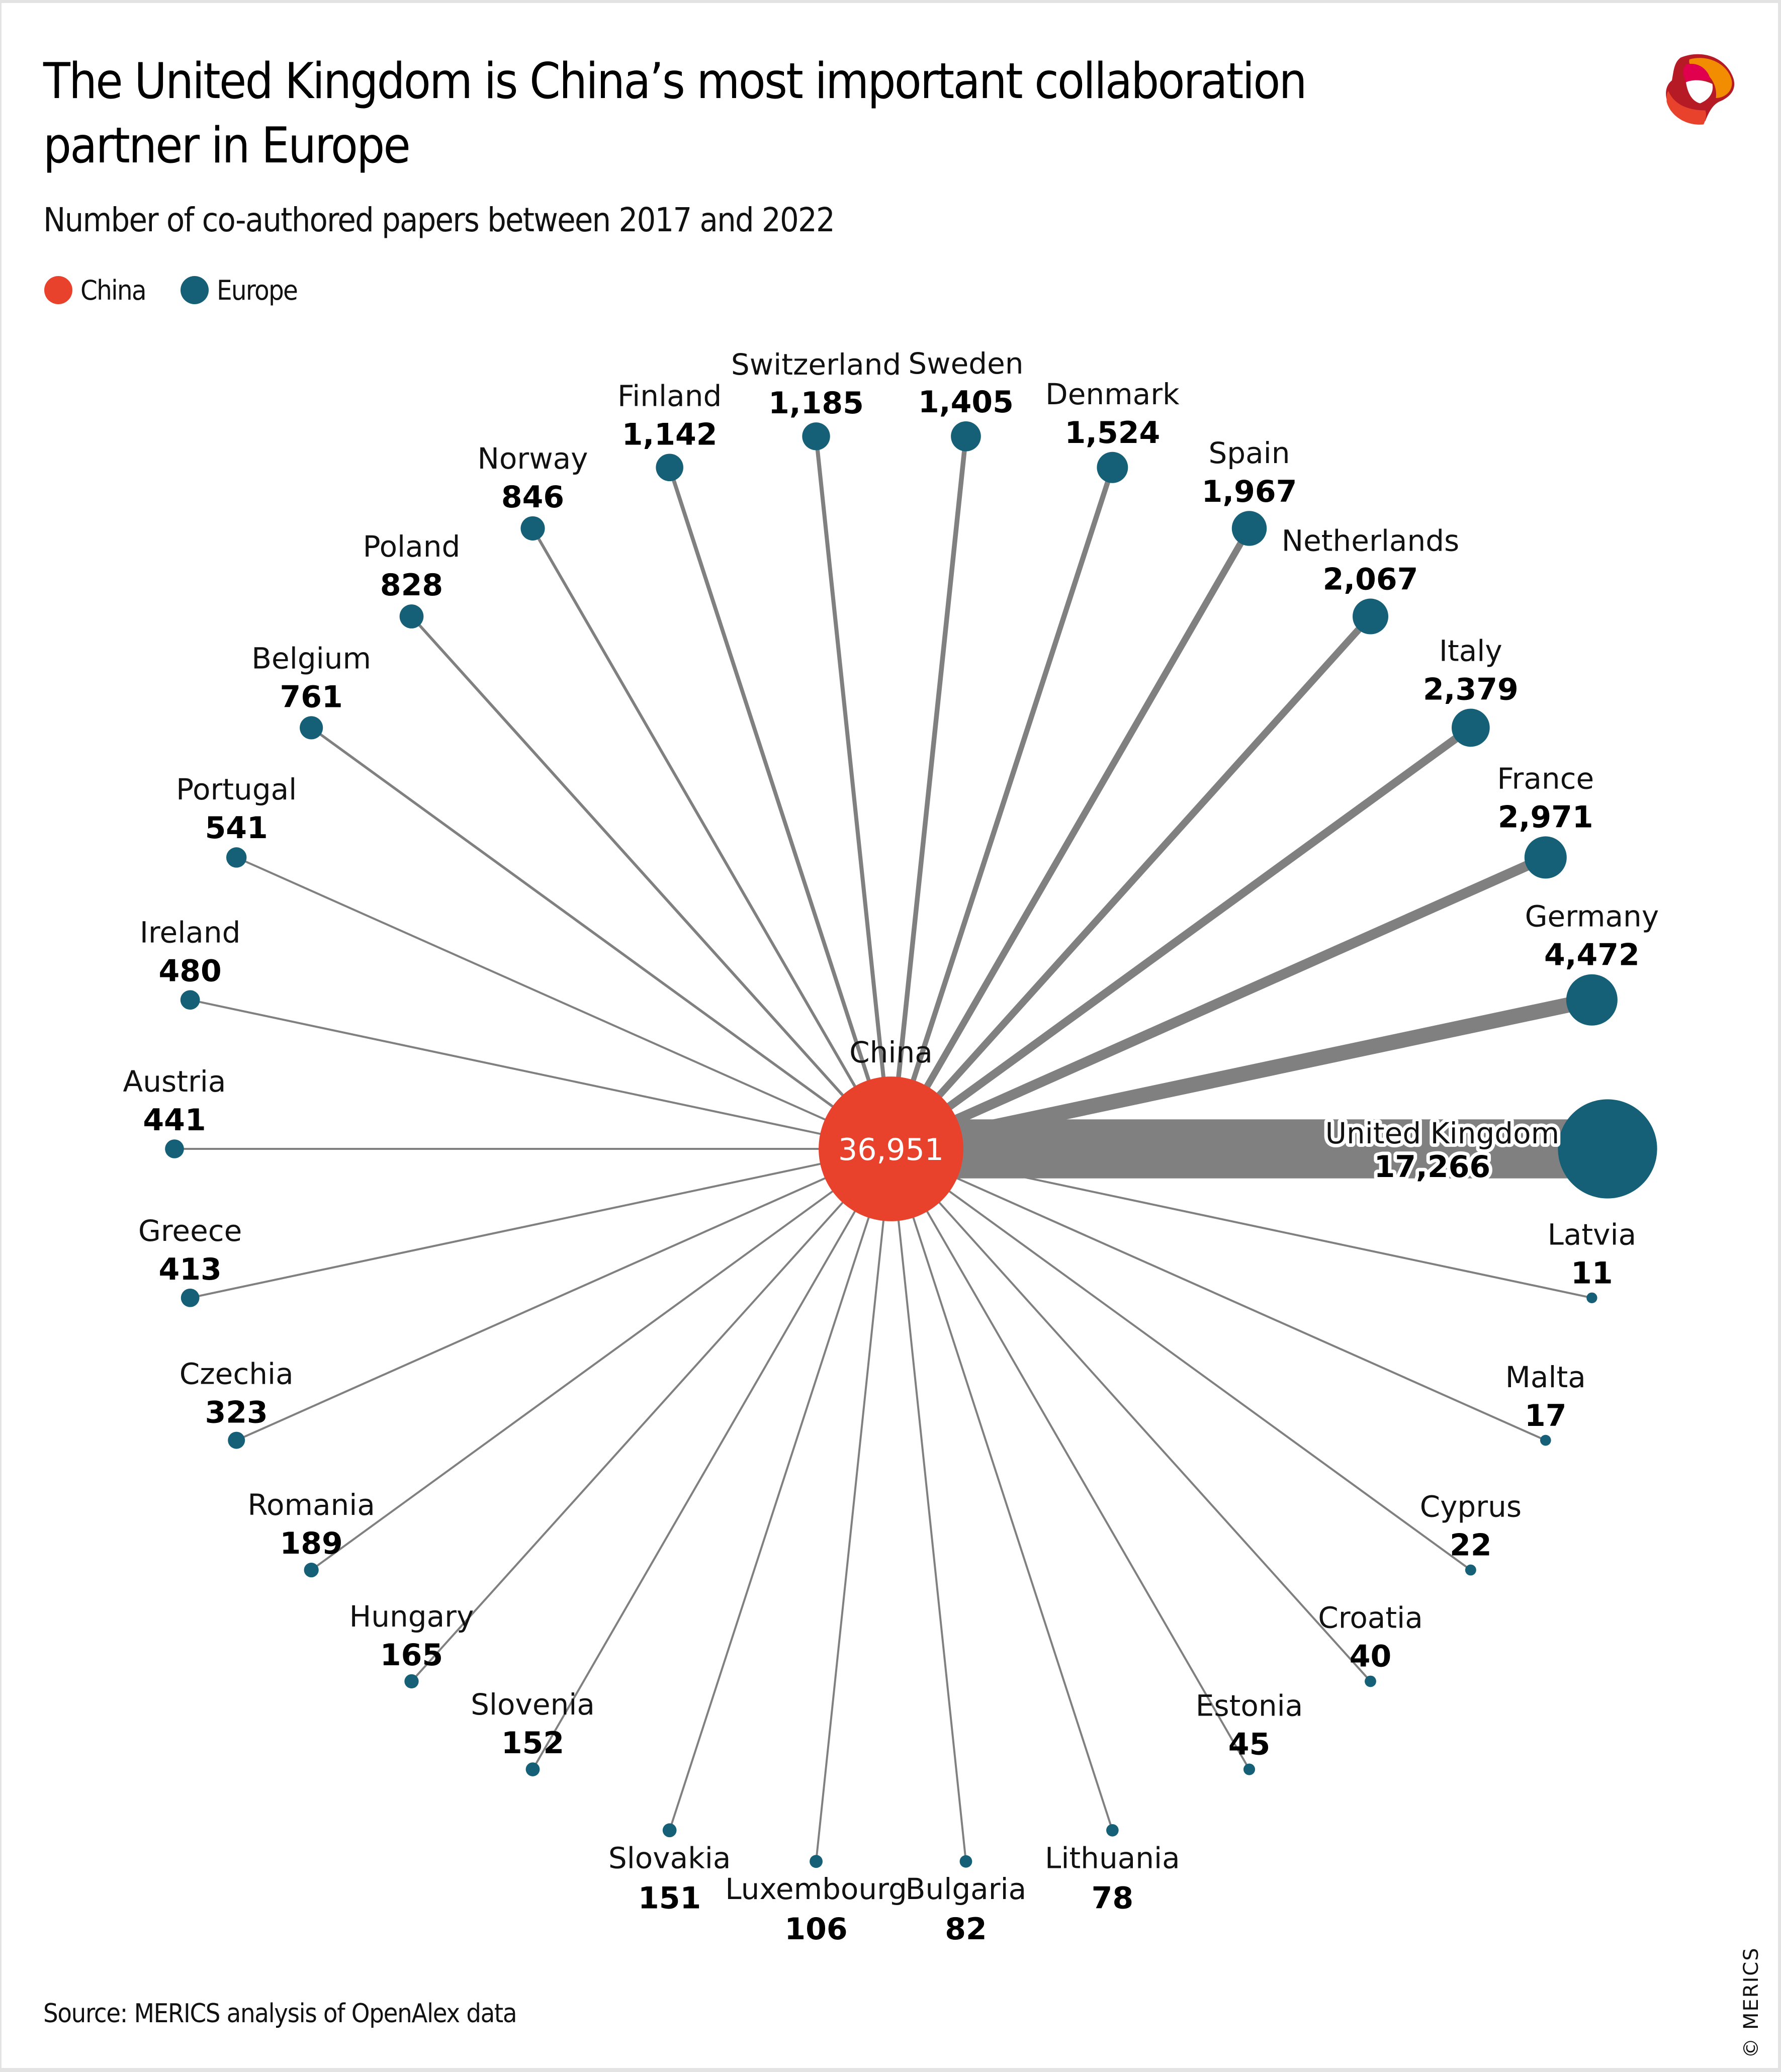  What do you see at coordinates (780, 1489) in the screenshot?
I see `edge-slovakia` at bounding box center [780, 1489].